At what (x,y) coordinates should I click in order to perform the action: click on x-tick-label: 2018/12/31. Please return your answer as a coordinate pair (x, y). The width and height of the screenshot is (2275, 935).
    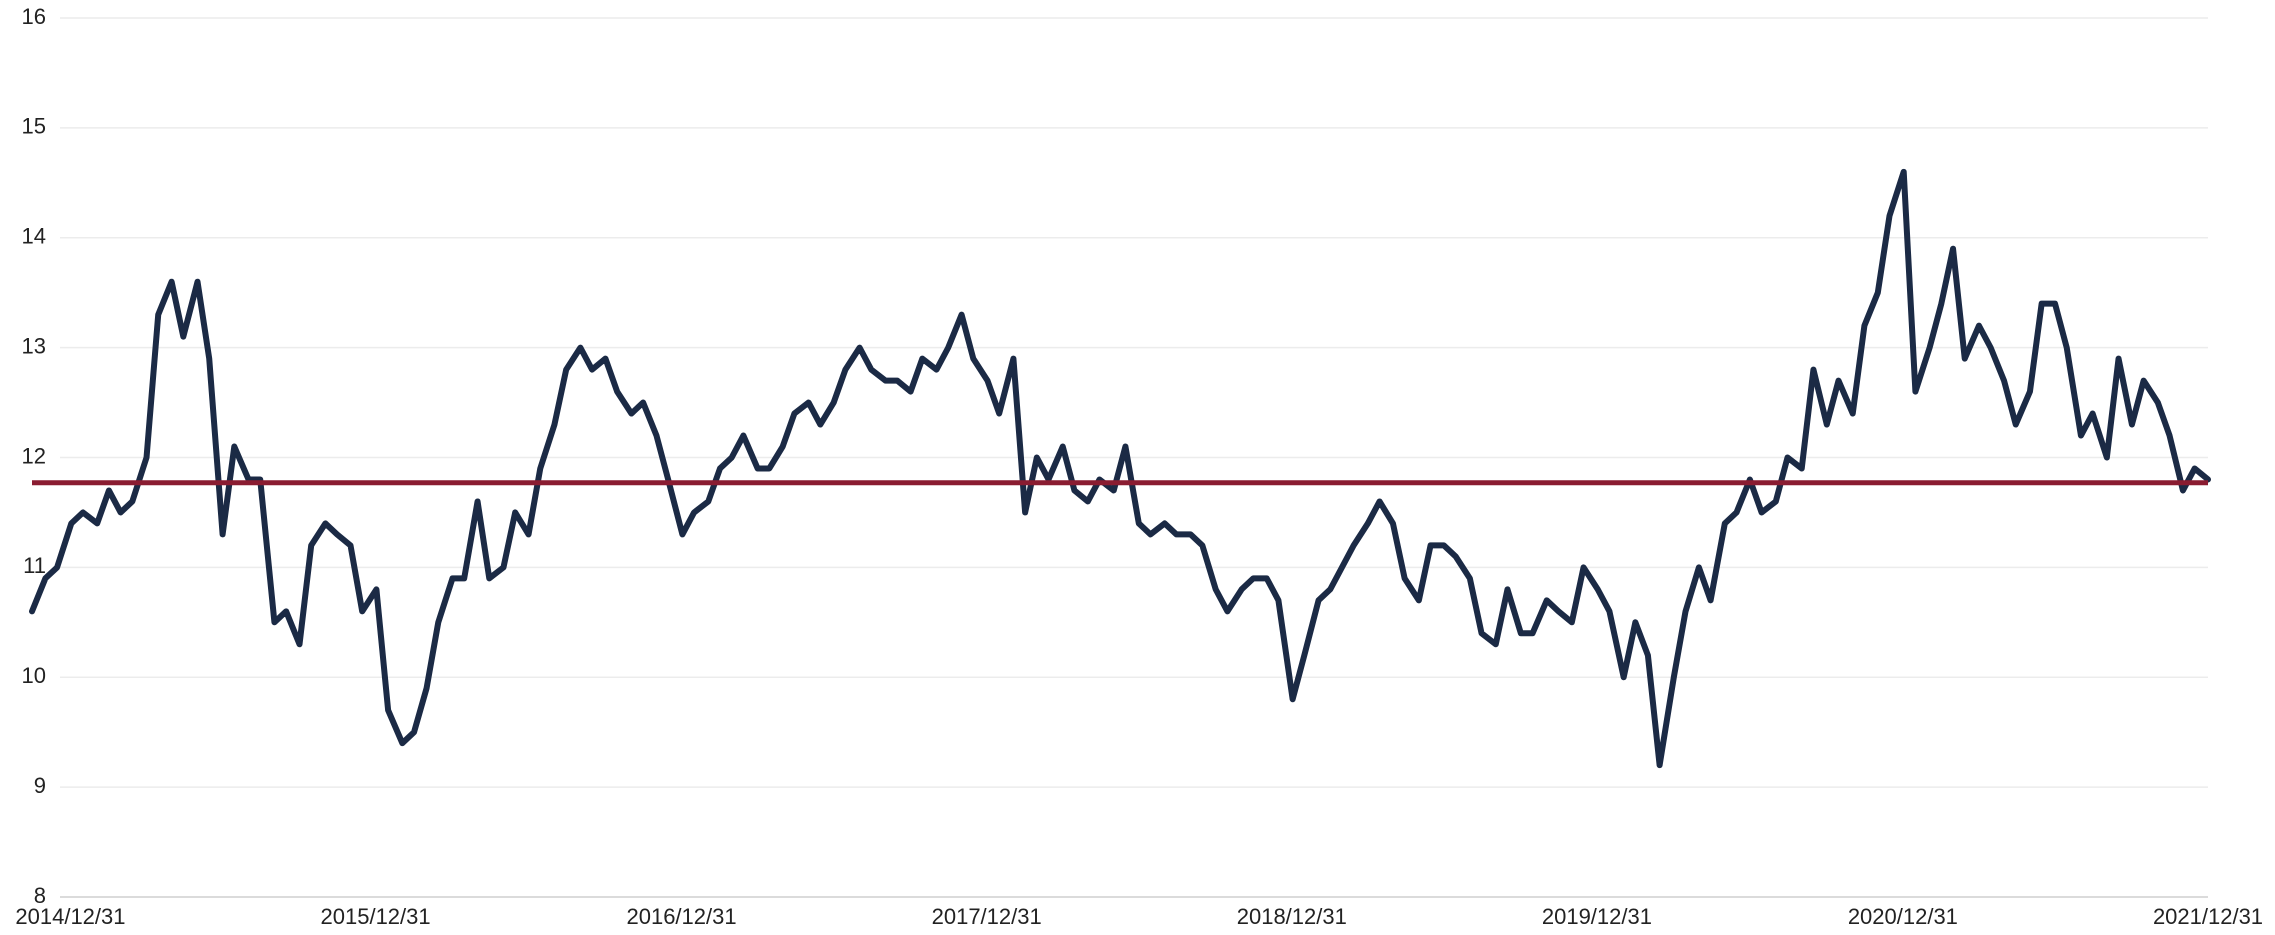
    Looking at the image, I should click on (1292, 916).